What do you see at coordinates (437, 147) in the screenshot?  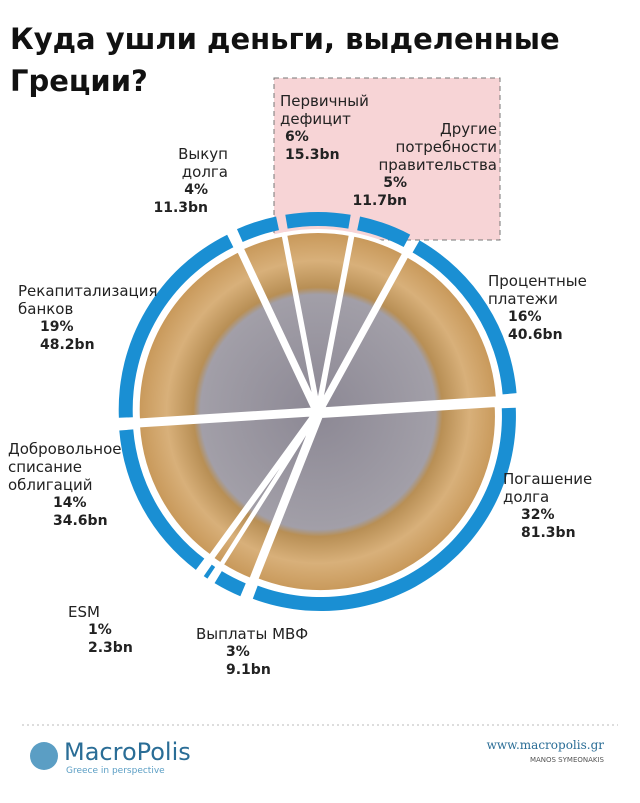 I see `category-name: Другие потребности правительства` at bounding box center [437, 147].